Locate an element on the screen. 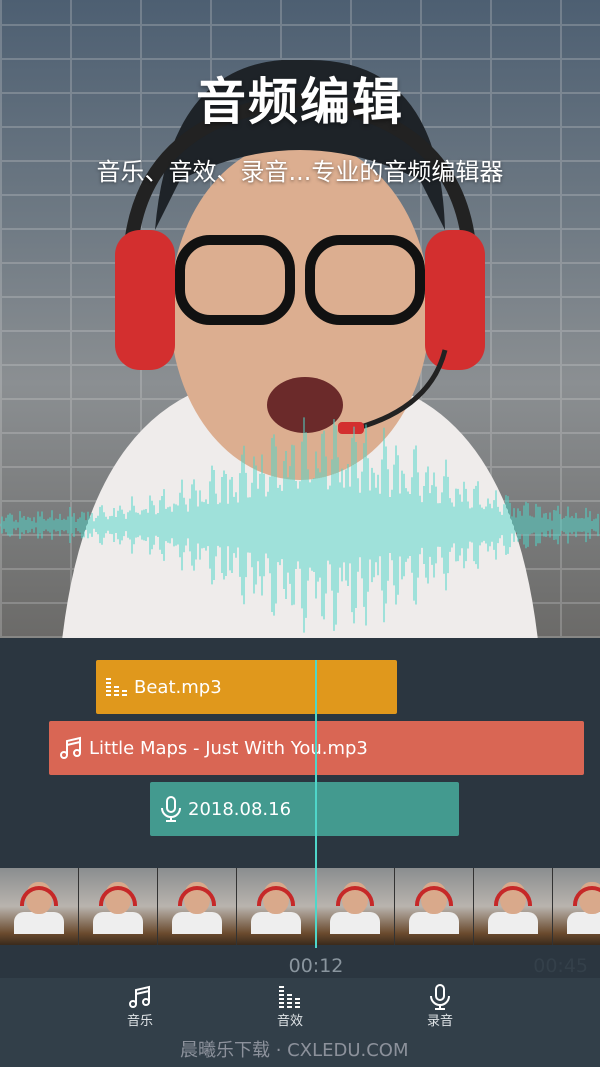 The width and height of the screenshot is (600, 1067). bottom-tab-bar: 音乐 音效 录音 晨曦乐下载 · CXLEDU.COM is located at coordinates (300, 1022).